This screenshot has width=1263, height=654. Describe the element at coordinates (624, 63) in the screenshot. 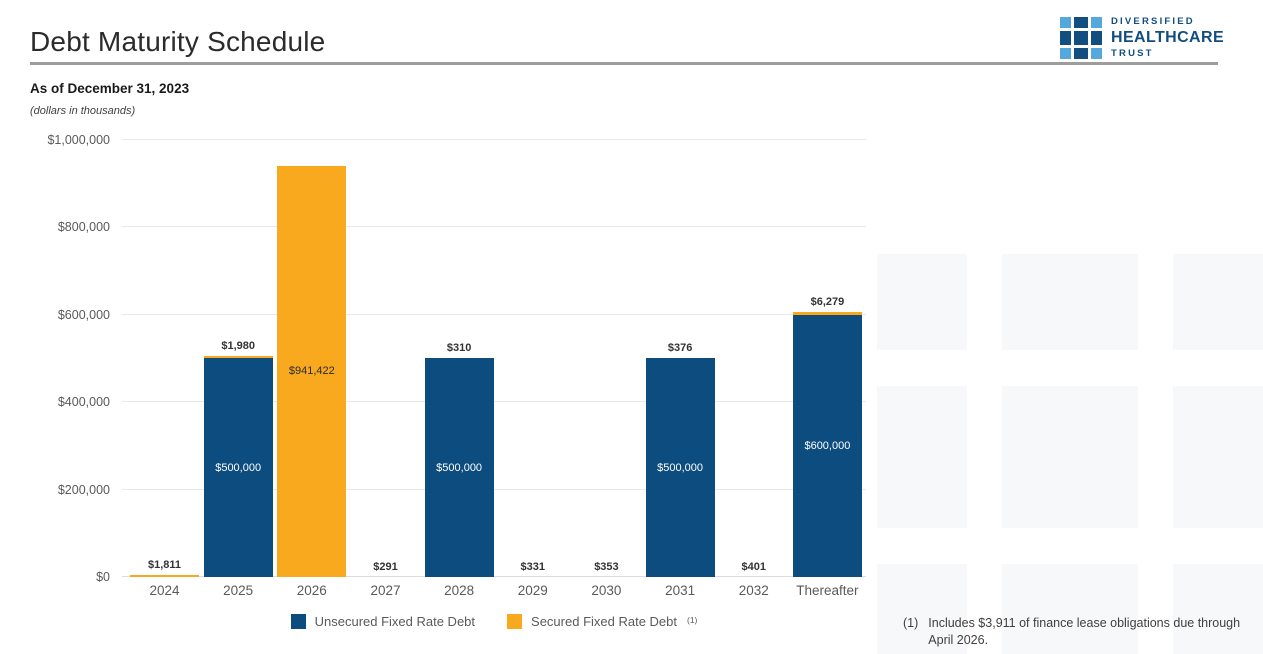

I see `title-divider` at that location.